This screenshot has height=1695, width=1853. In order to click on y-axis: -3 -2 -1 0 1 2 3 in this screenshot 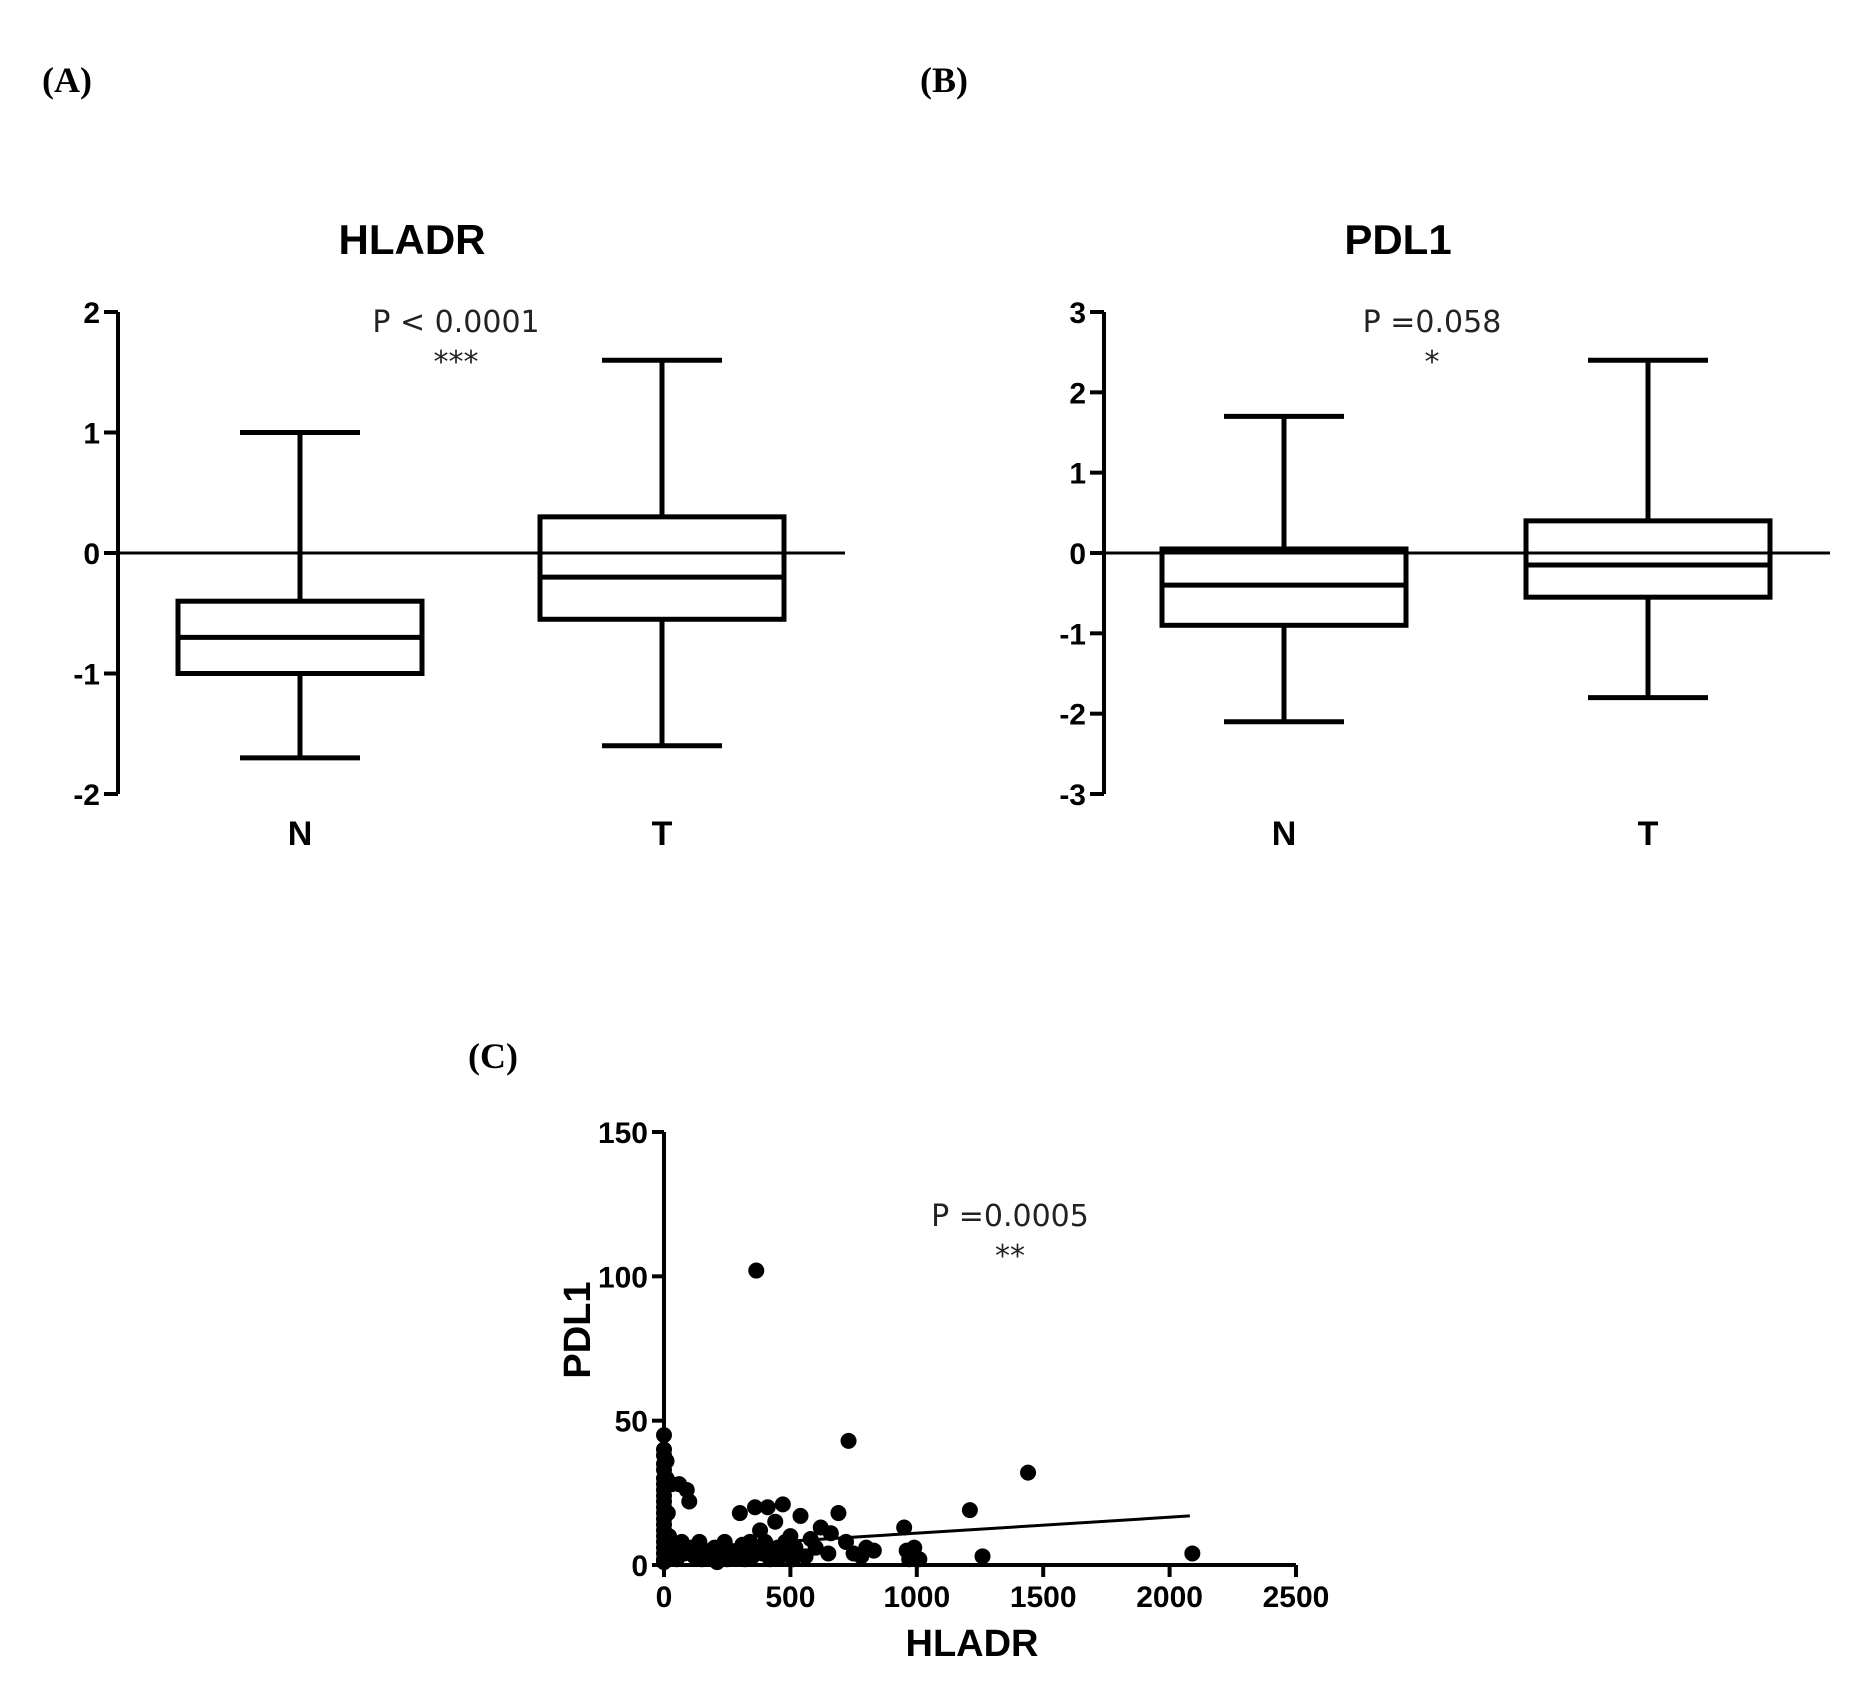, I will do `click(1082, 554)`.